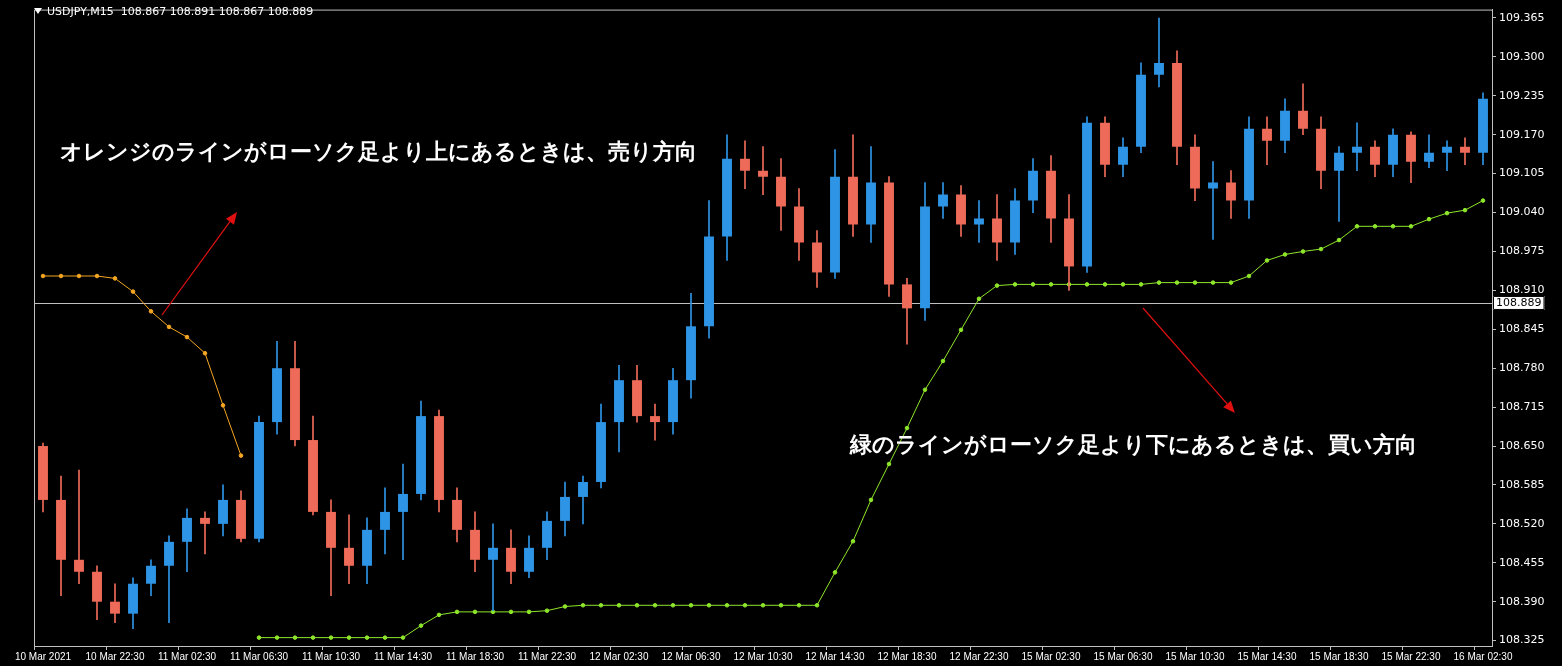 The height and width of the screenshot is (666, 1562). I want to click on x-tick-label: 11 Mar 14:30, so click(403, 656).